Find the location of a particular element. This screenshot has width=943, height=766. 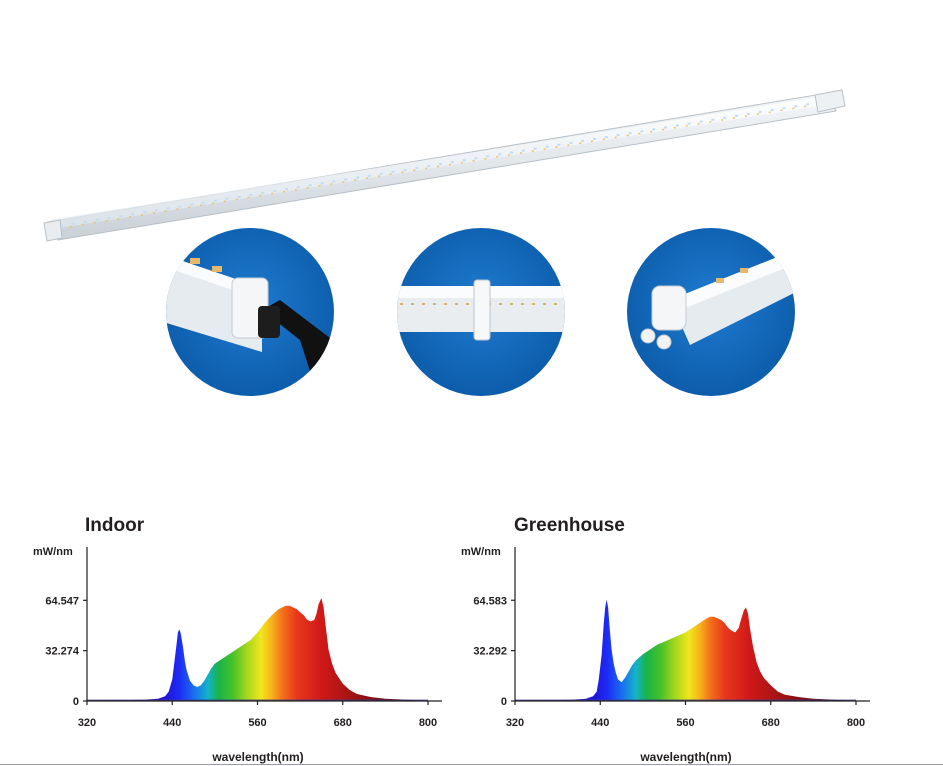

y-tick-label: 32.292 is located at coordinates (490, 652).